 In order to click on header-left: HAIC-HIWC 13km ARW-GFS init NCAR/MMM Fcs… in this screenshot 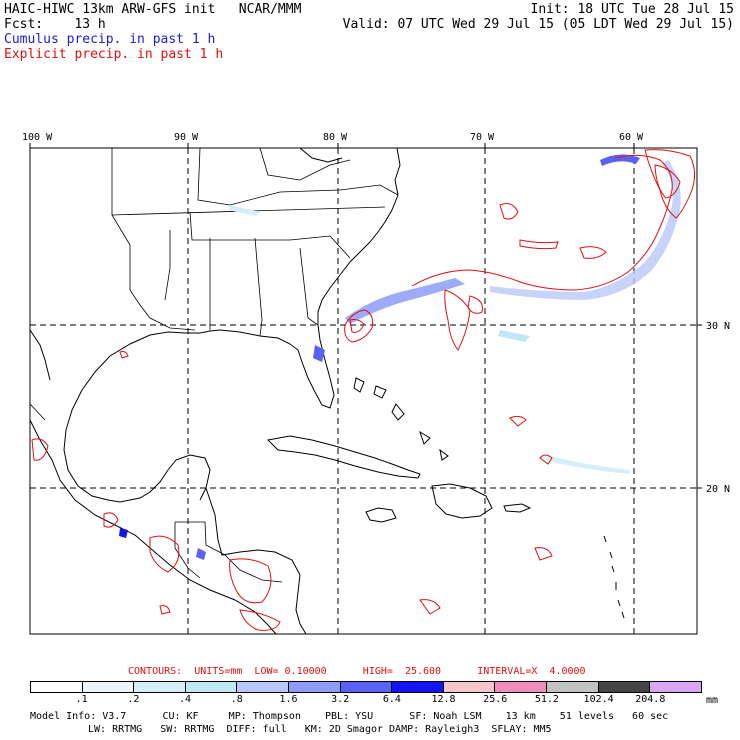, I will do `click(152, 32)`.